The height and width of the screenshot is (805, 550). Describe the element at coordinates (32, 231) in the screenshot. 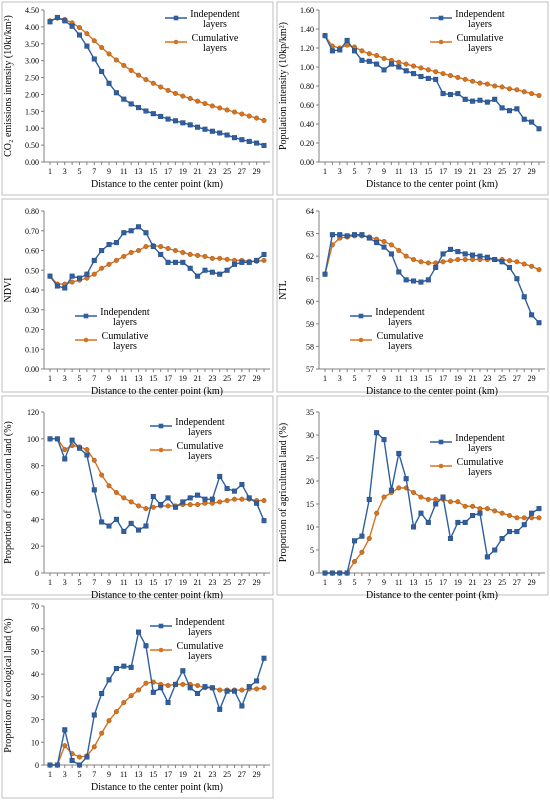

I see `y-tick-label: 0.70` at that location.